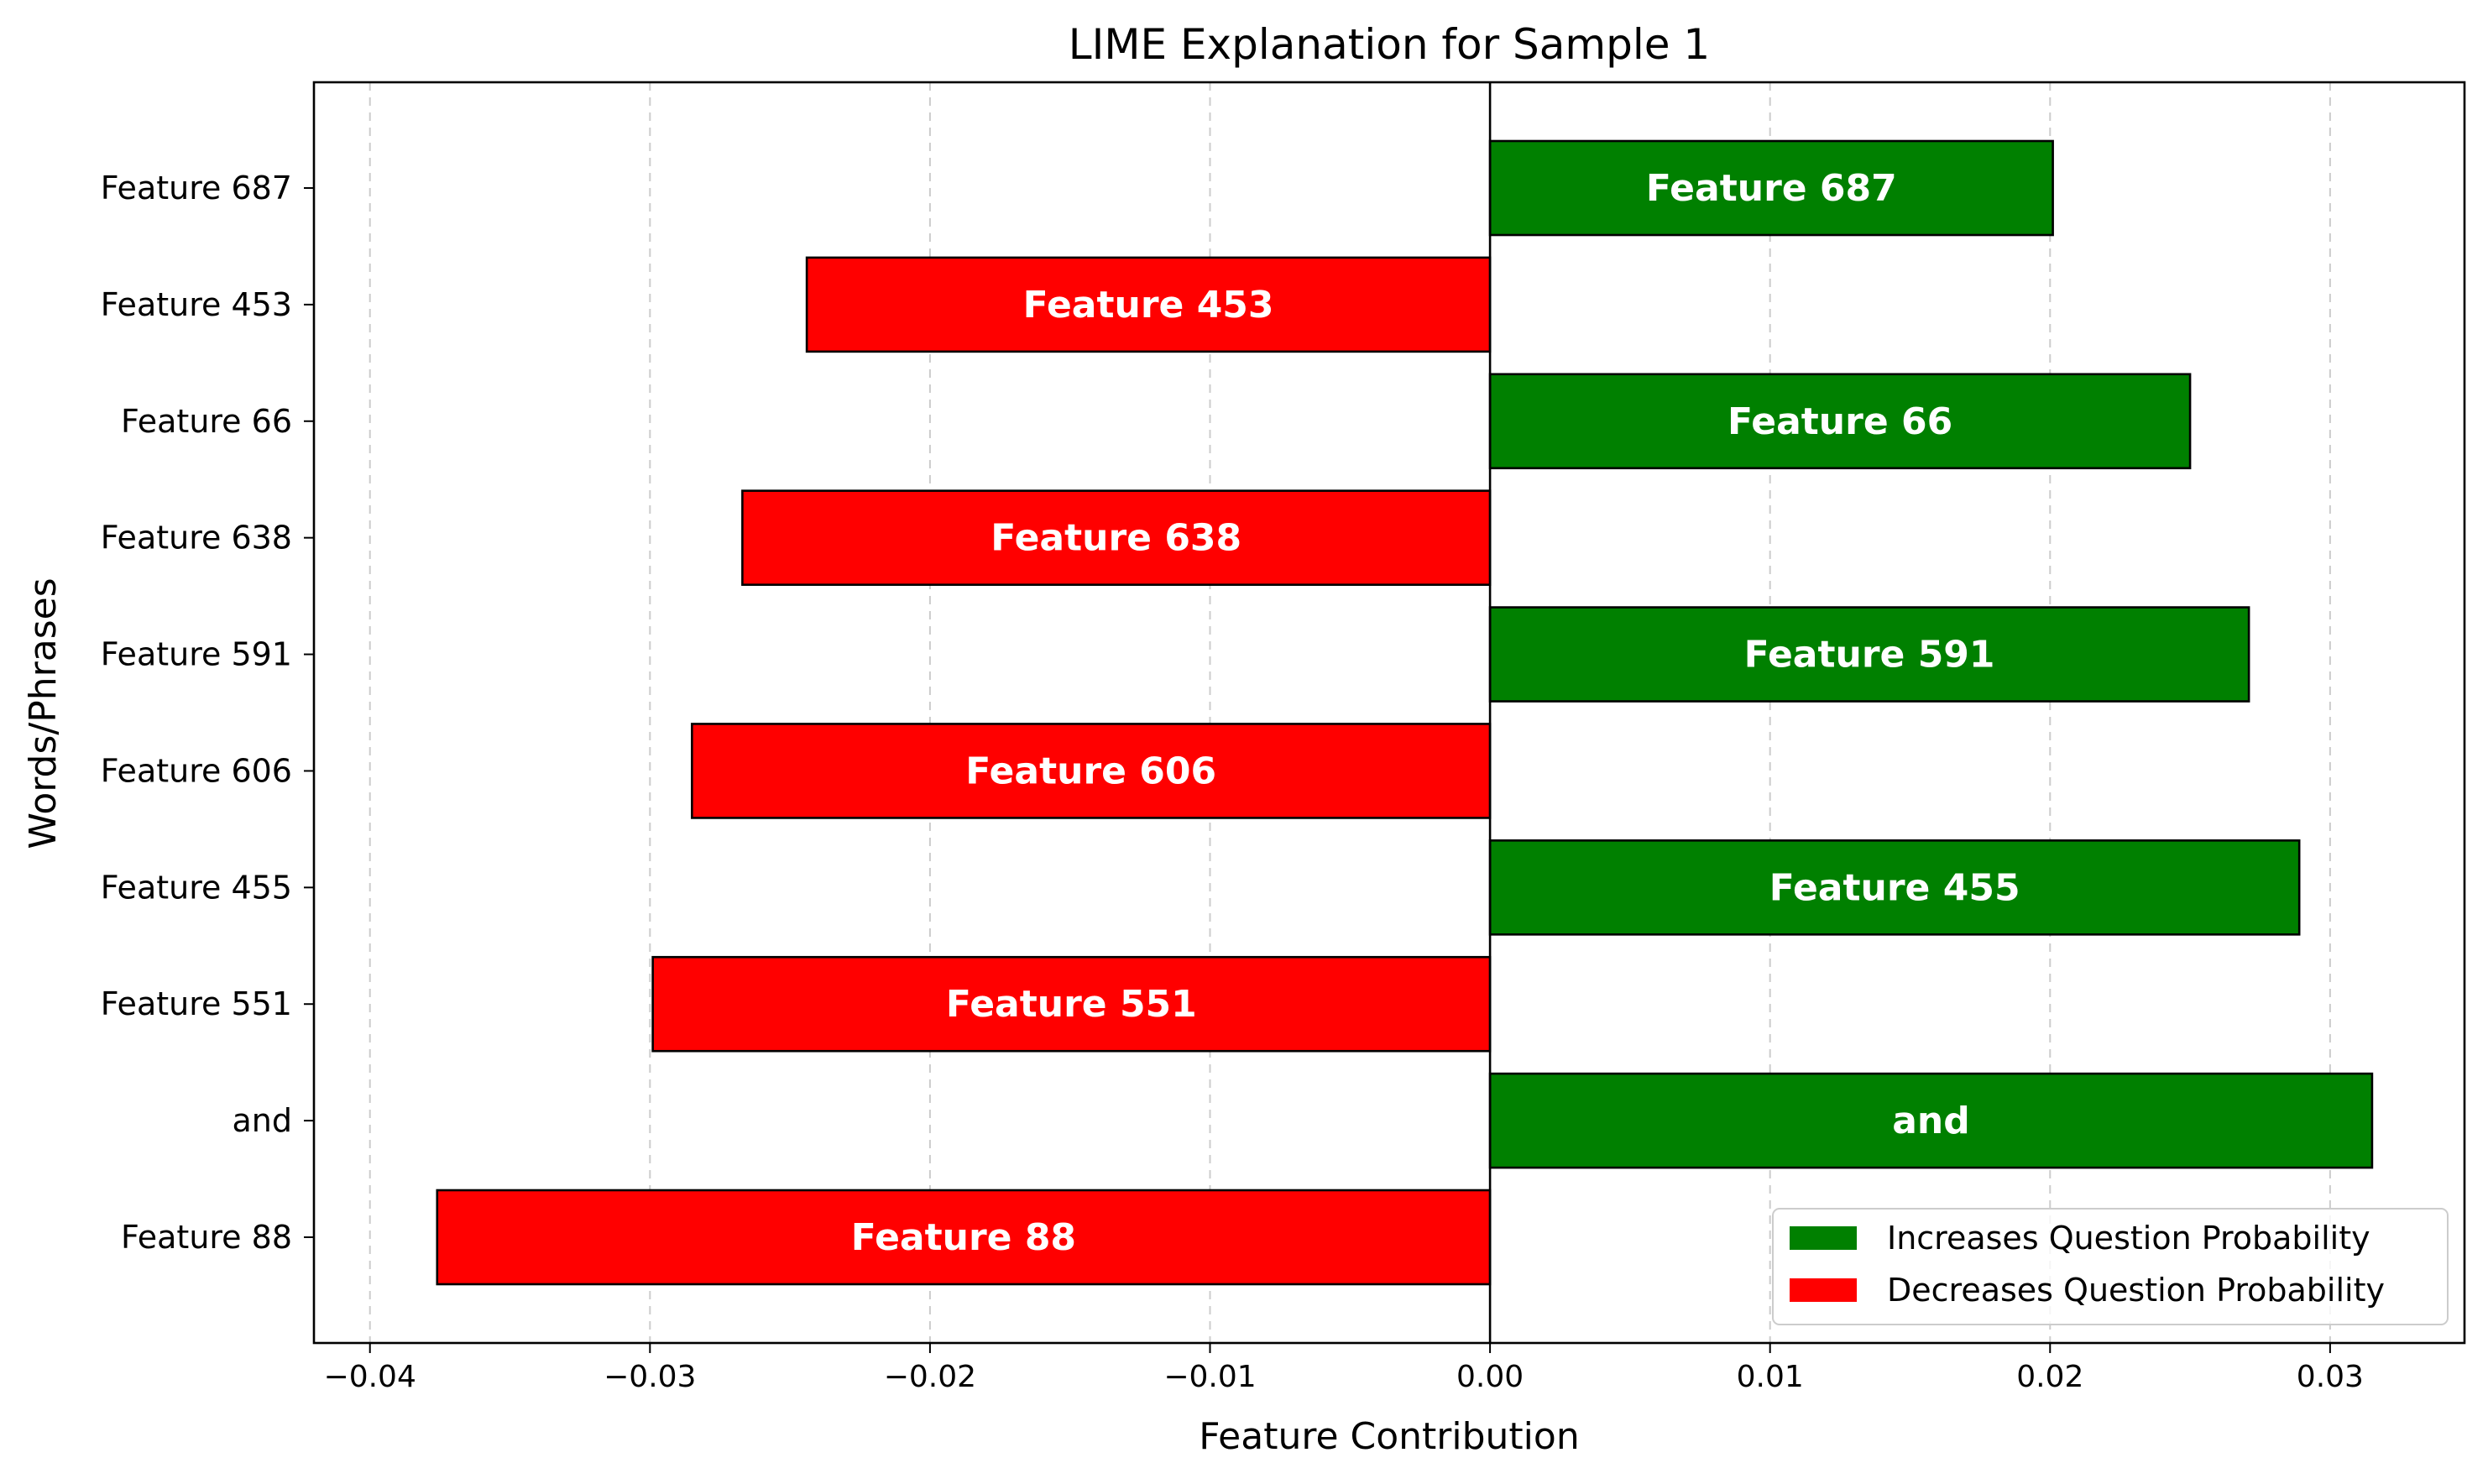 Image resolution: width=2488 pixels, height=1484 pixels. I want to click on bar-label: Feature 591, so click(1870, 655).